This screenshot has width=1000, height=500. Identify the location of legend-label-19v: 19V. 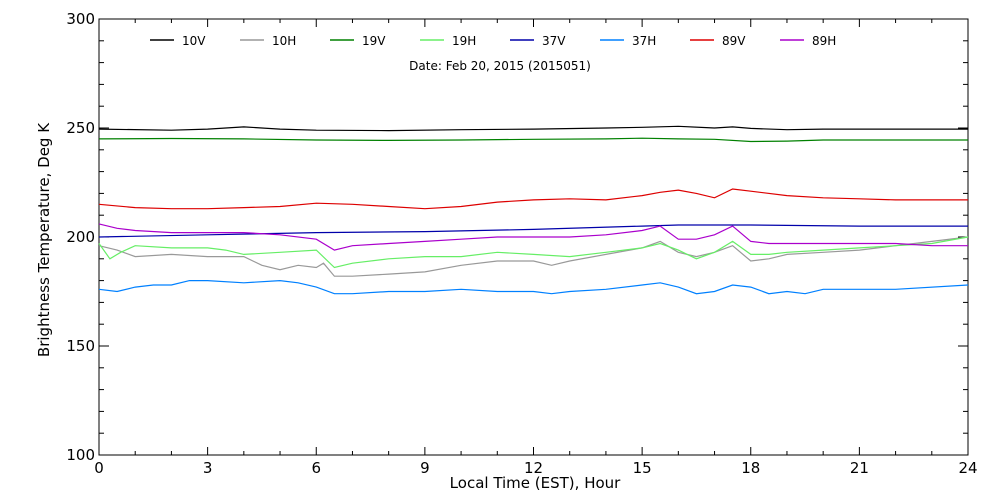
(374, 41).